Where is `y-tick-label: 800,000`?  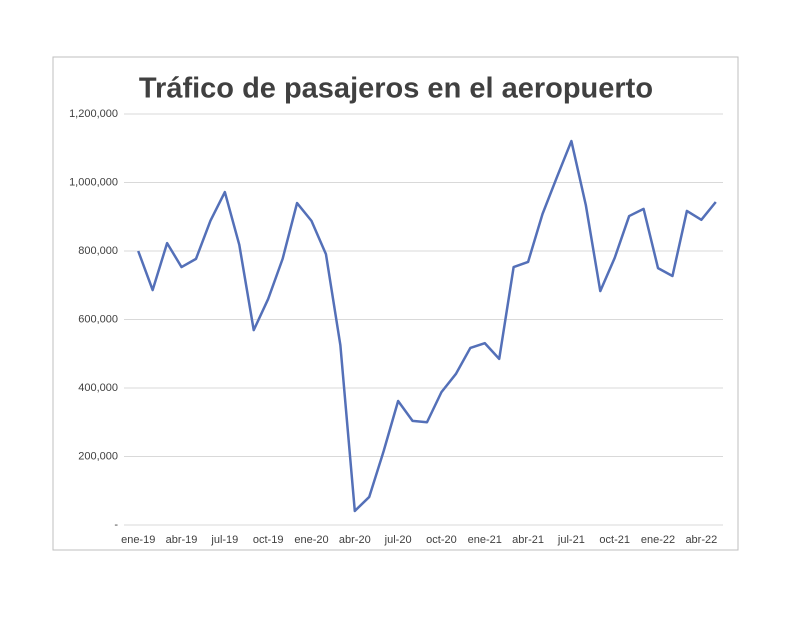
y-tick-label: 800,000 is located at coordinates (98, 251).